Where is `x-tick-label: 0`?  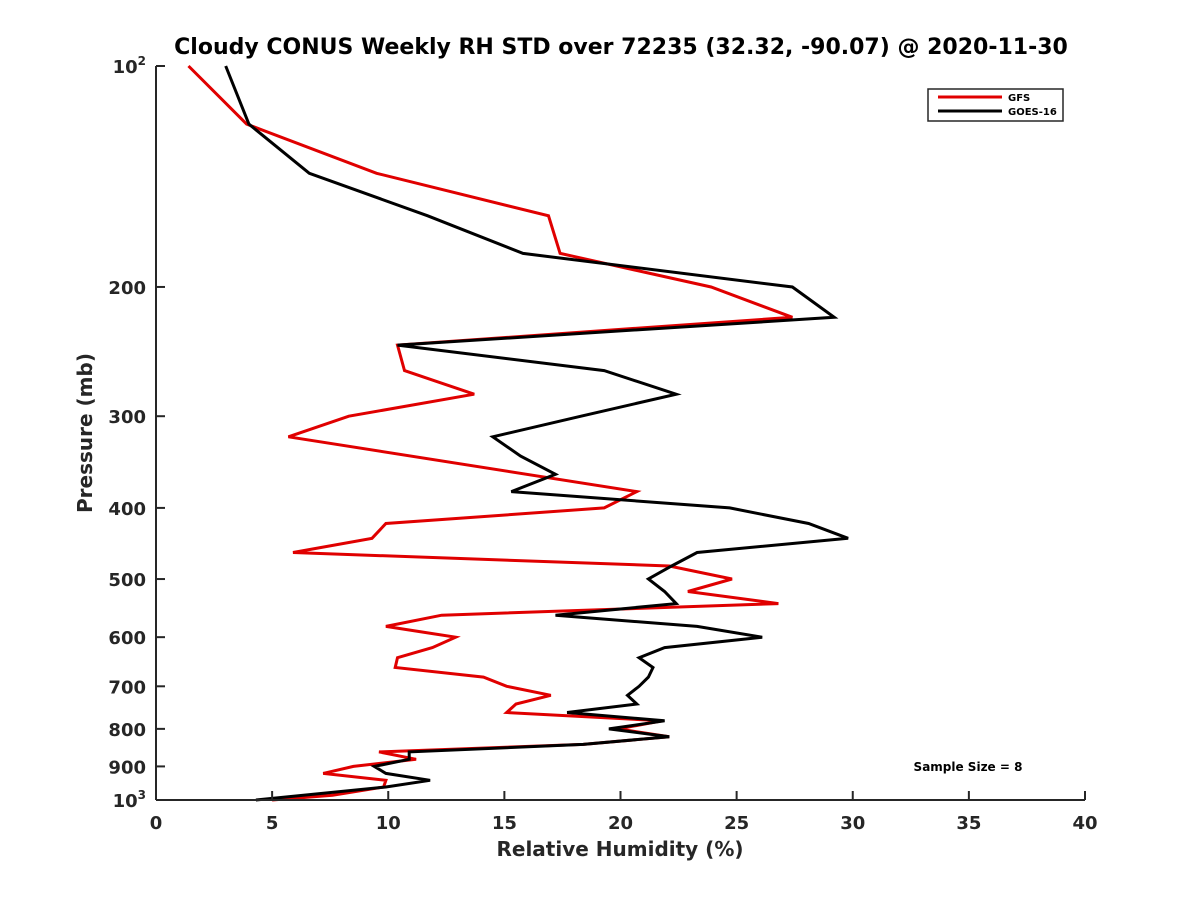 x-tick-label: 0 is located at coordinates (156, 823).